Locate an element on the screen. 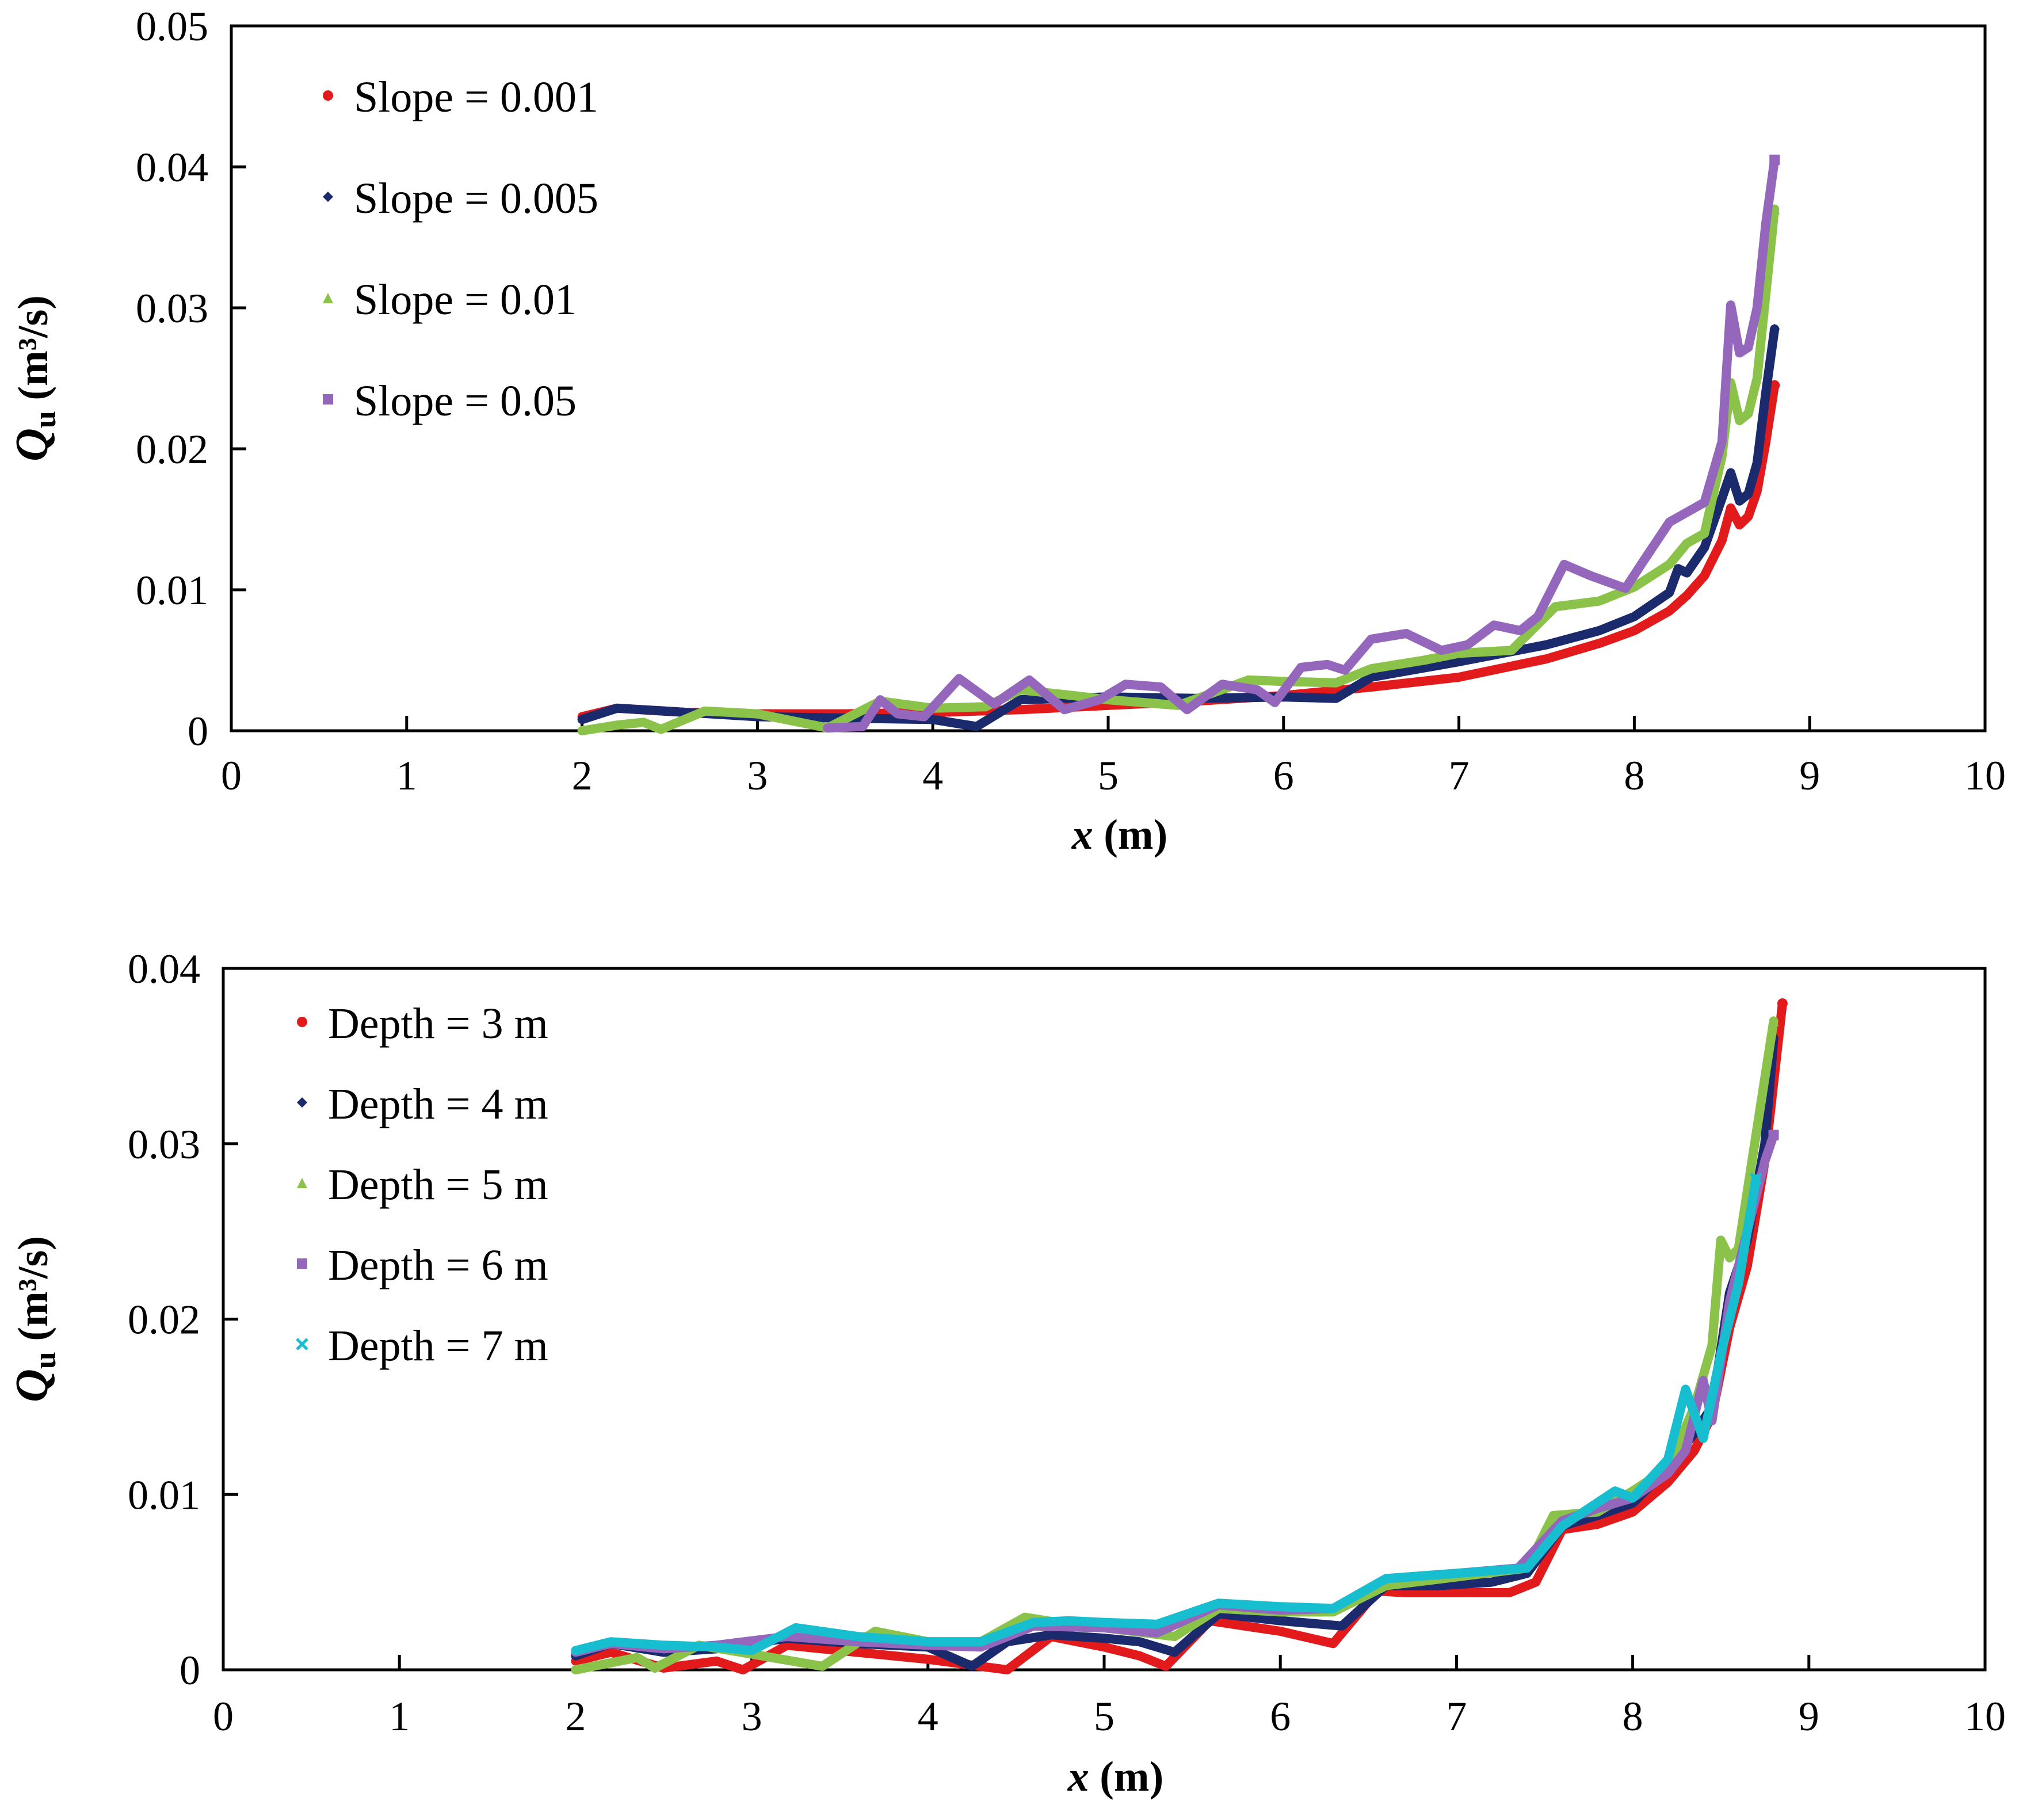 The height and width of the screenshot is (1820, 2019). legend-label: Slope = 0.005 is located at coordinates (476, 199).